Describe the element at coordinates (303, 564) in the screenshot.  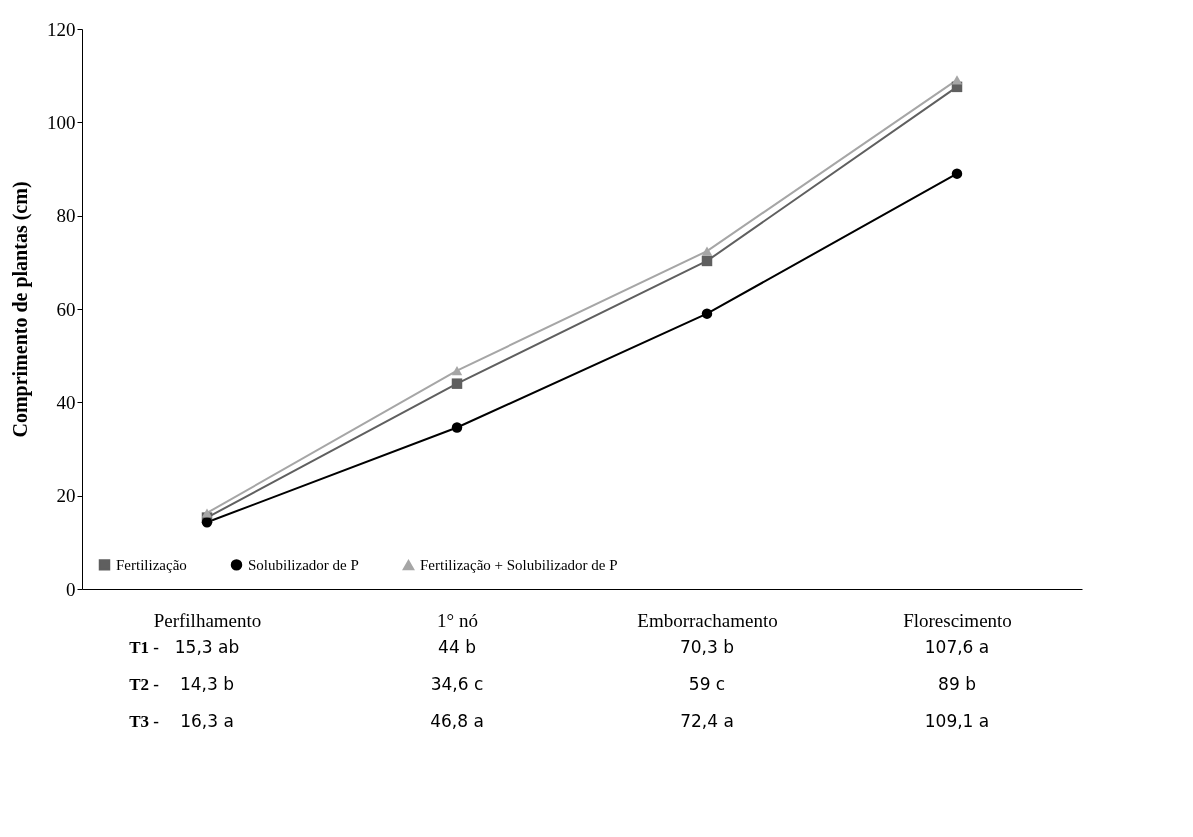
I see `legend-label: Solubilizador de P` at that location.